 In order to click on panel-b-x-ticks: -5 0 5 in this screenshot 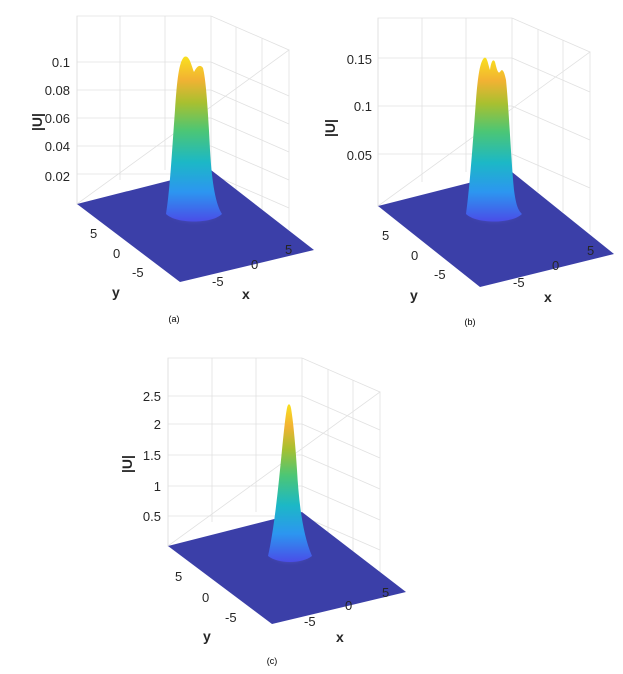, I will do `click(553, 266)`.